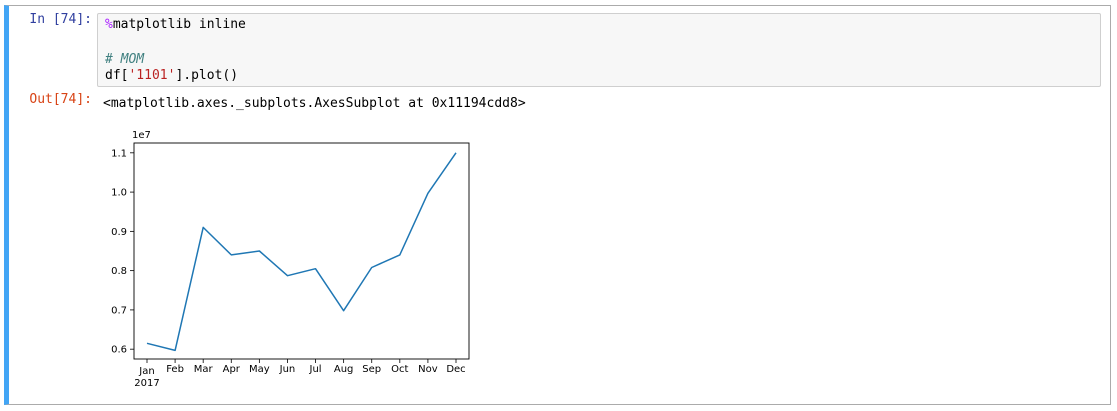 The image size is (1117, 411). I want to click on code-token: # MOM, so click(125, 59).